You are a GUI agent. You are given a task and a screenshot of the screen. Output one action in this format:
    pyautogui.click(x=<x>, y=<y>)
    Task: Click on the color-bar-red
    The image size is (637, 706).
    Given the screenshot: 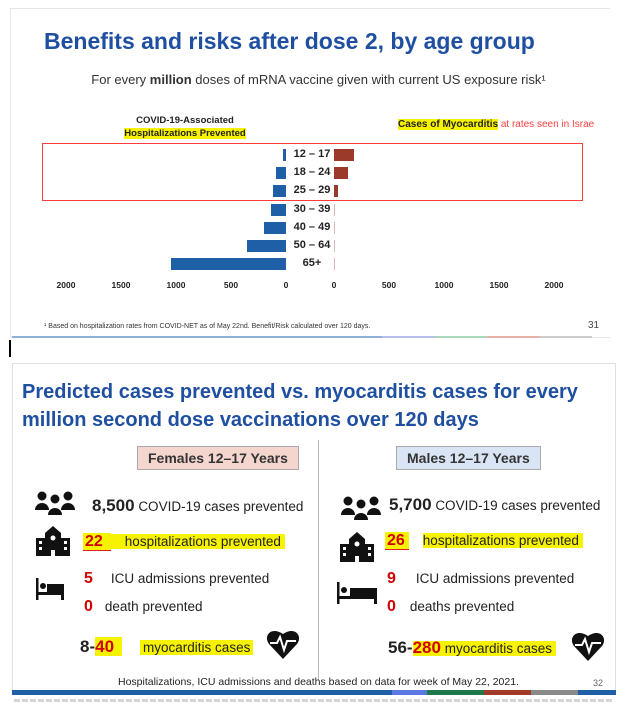 What is the action you would take?
    pyautogui.click(x=507, y=692)
    